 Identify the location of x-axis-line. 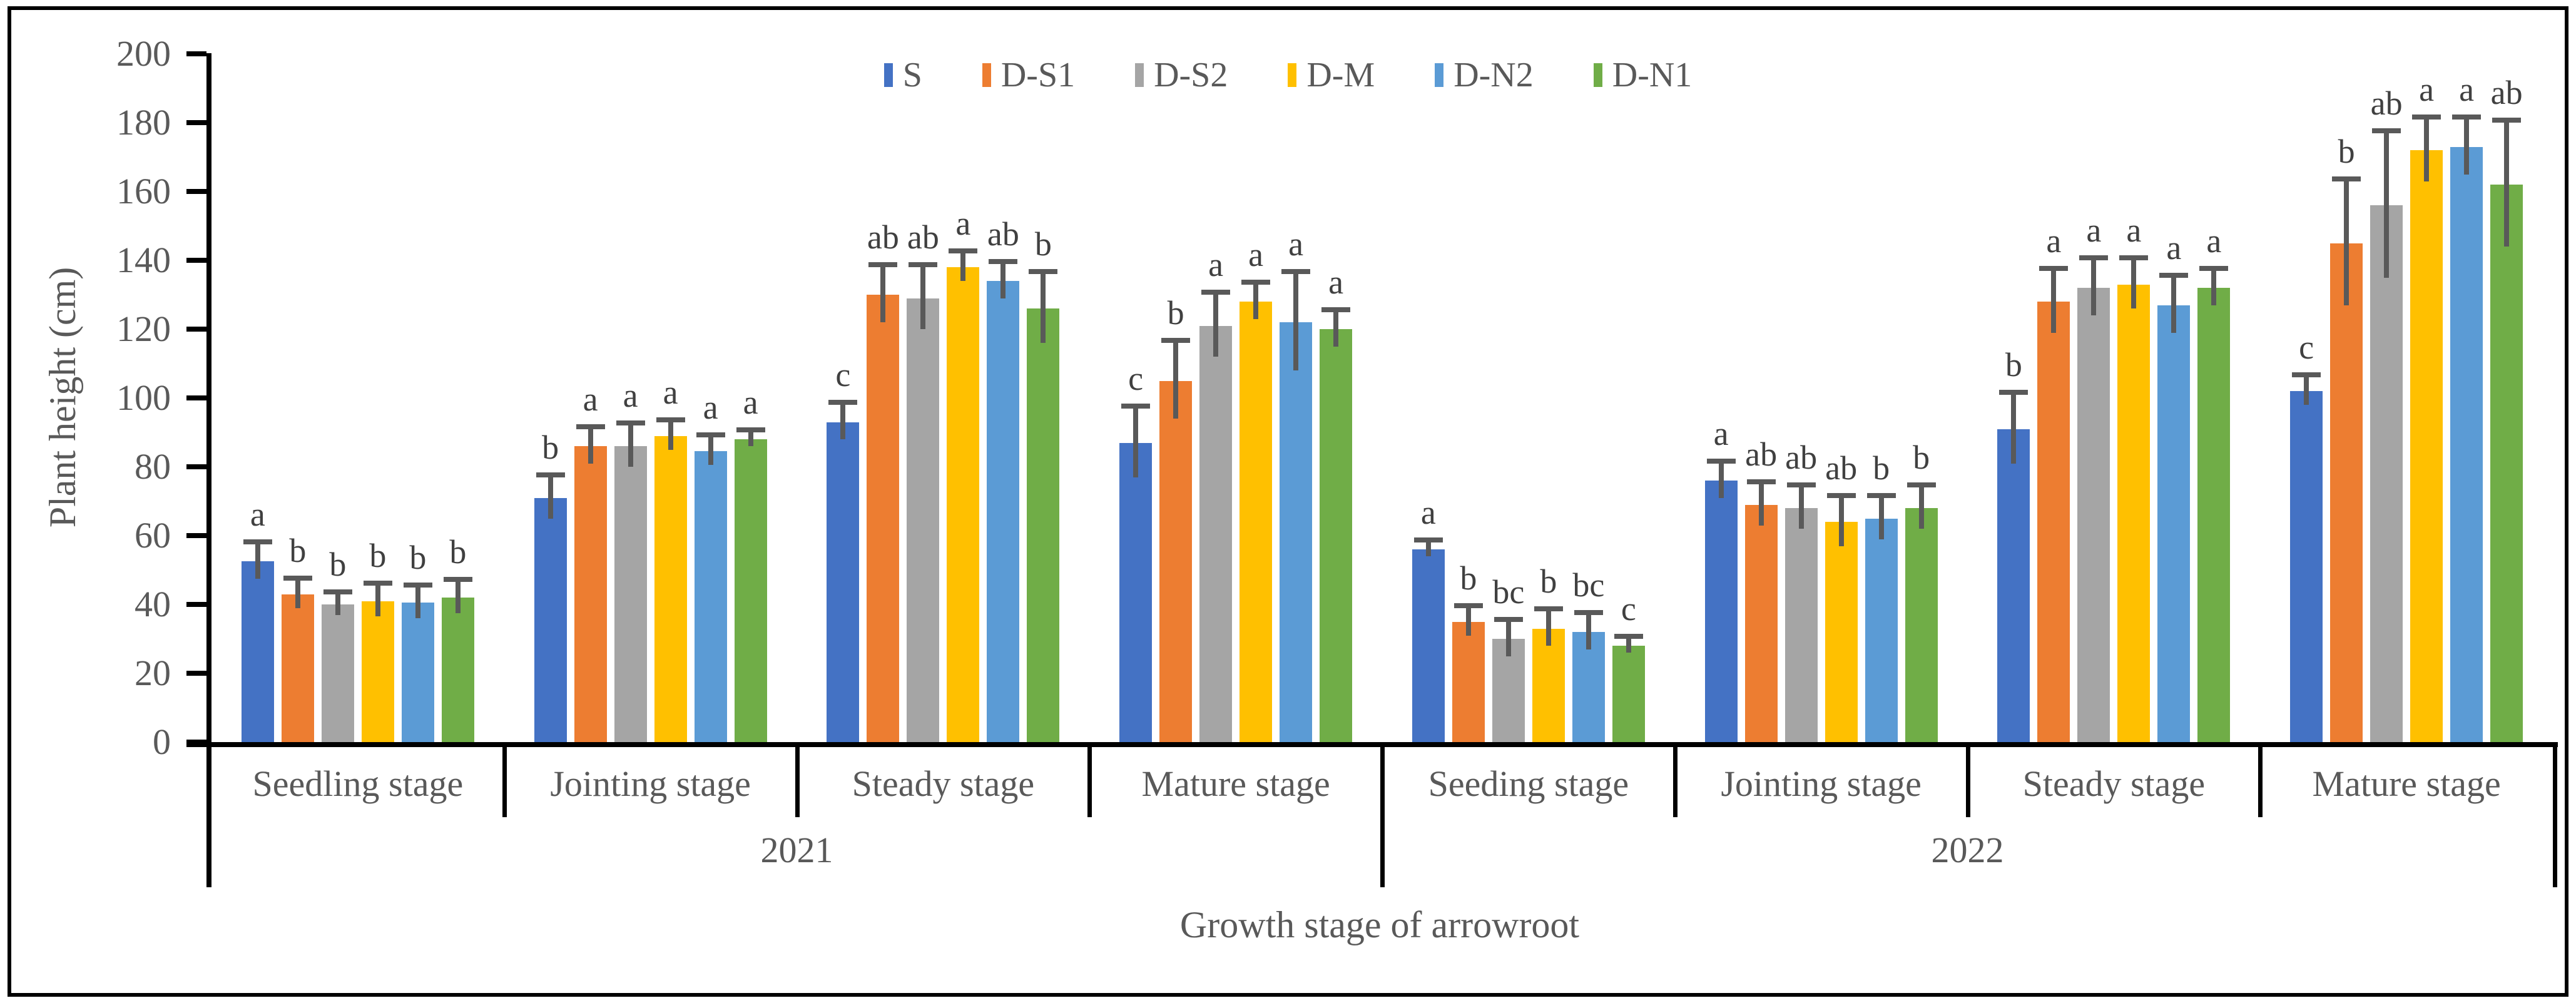
(1372, 744).